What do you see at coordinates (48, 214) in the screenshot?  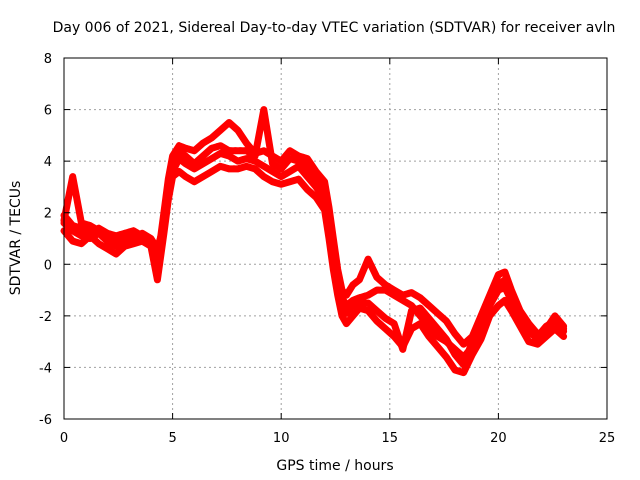 I see `y-tick-label: 2` at bounding box center [48, 214].